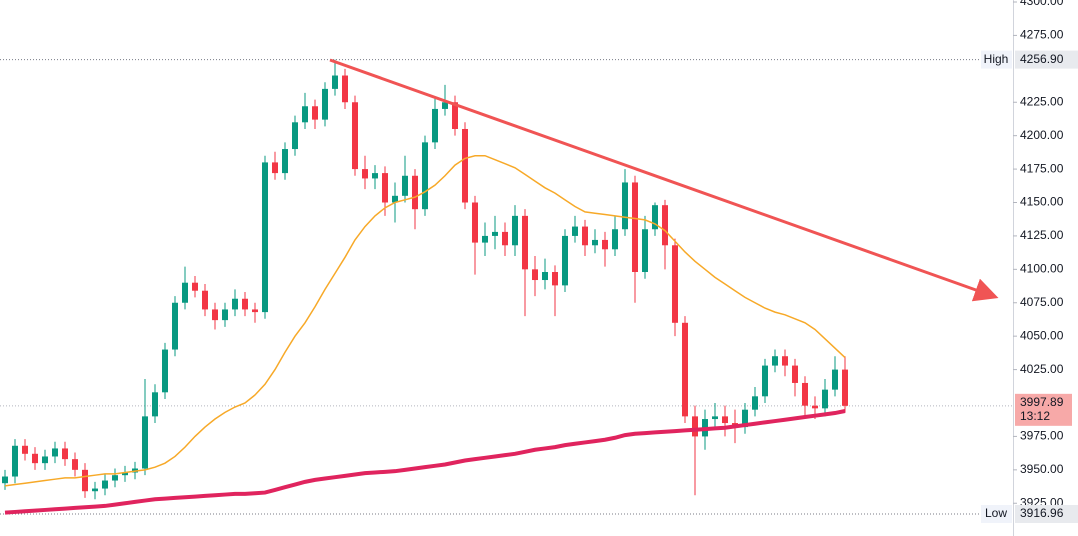 The image size is (1078, 536). I want to click on marker-label: High, so click(996, 59).